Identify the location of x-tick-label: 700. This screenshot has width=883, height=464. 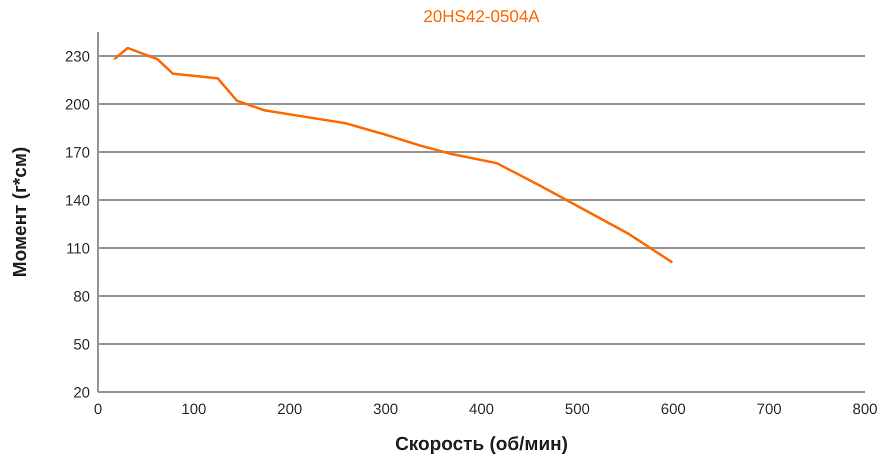
(769, 409).